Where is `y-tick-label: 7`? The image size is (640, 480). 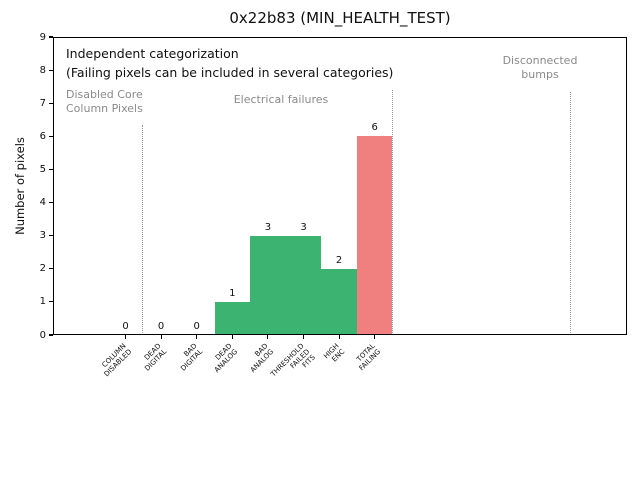 y-tick-label: 7 is located at coordinates (42, 103).